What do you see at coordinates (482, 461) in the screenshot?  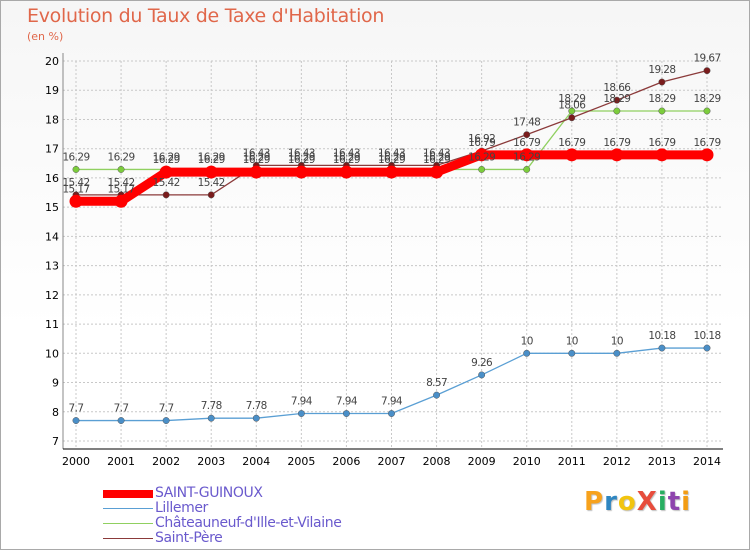 I see `x-tick-label: 2009` at bounding box center [482, 461].